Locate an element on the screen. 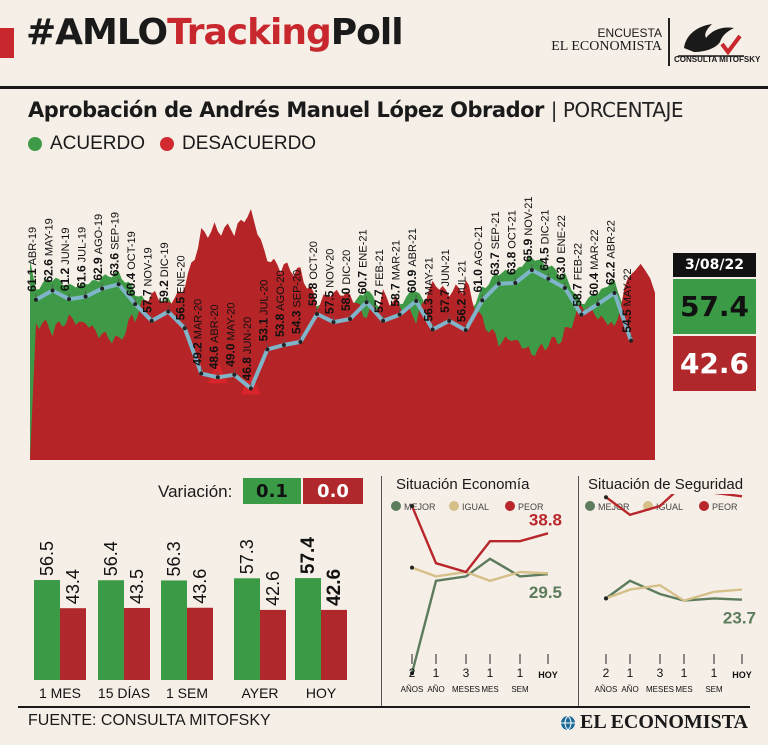 The height and width of the screenshot is (745, 768). point-date: NOV-19 is located at coordinates (149, 266).